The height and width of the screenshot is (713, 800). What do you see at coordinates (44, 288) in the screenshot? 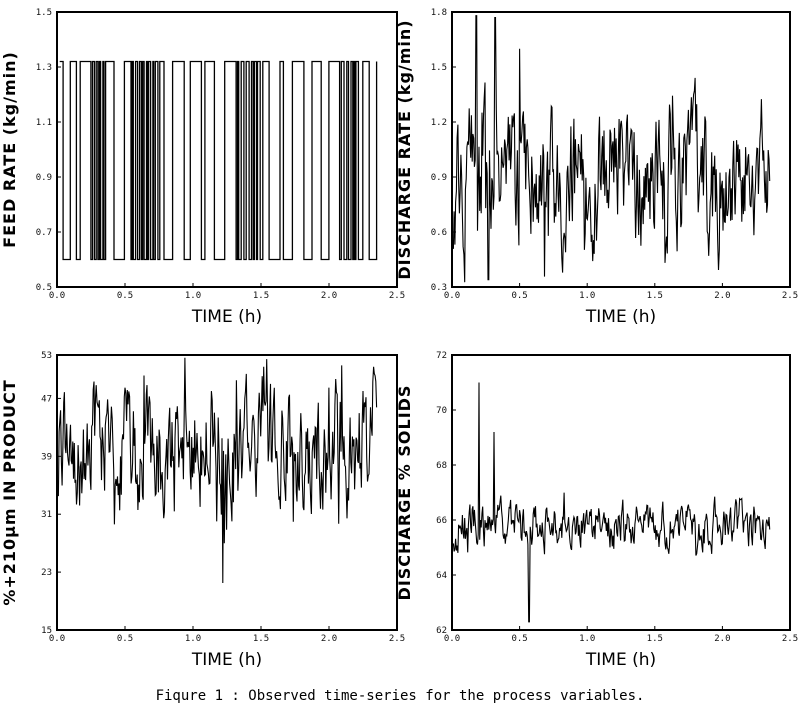
I see `y-tick-label: 0.5` at bounding box center [44, 288].